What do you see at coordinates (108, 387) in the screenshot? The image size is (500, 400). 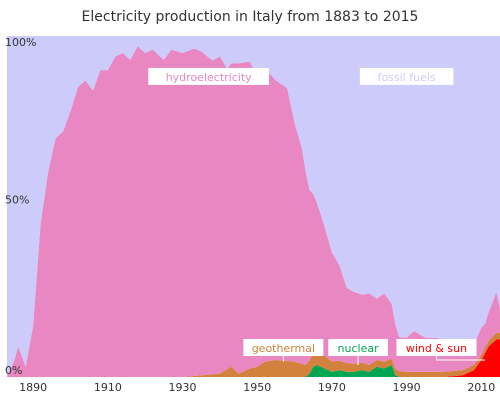 I see `x-tick-label: 1910` at bounding box center [108, 387].